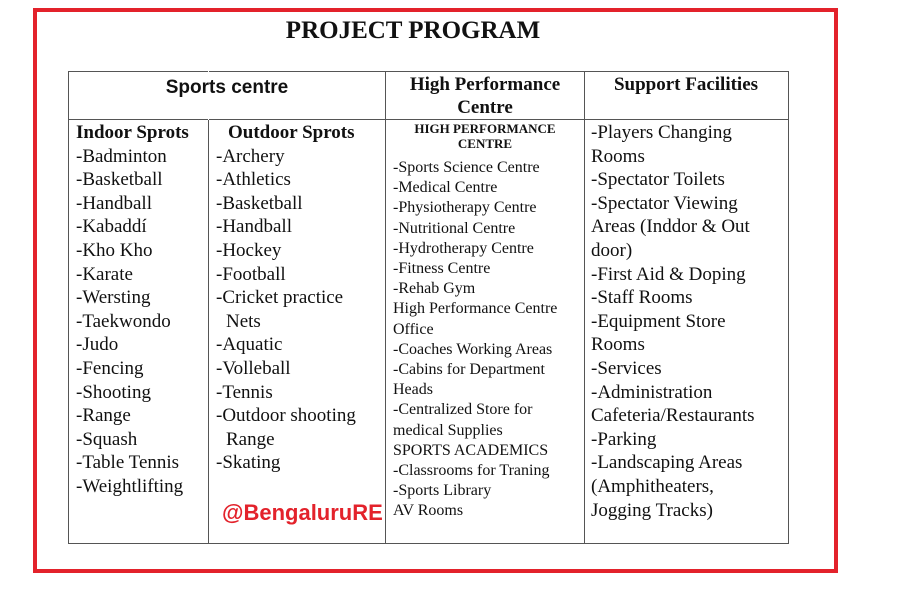 The image size is (901, 589). Describe the element at coordinates (291, 132) in the screenshot. I see `outdoor-heading: Outdoor Sprots` at that location.